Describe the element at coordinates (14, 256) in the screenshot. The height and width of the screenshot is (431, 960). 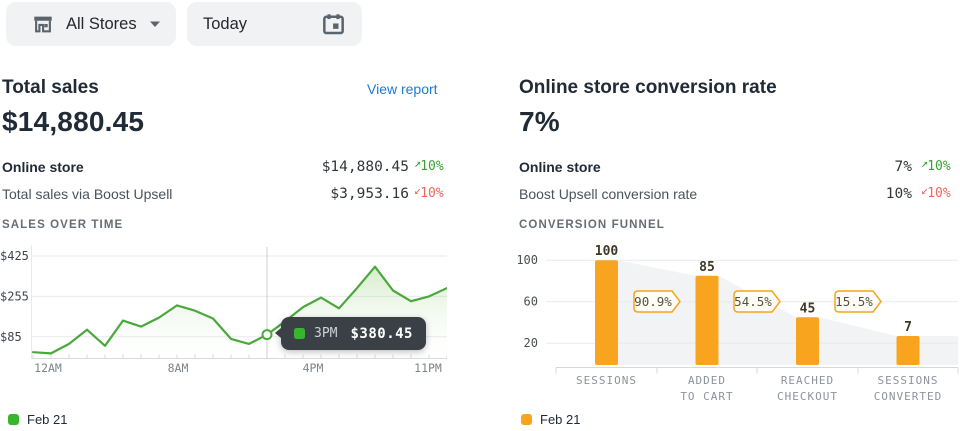
I see `svg-text: $425` at that location.